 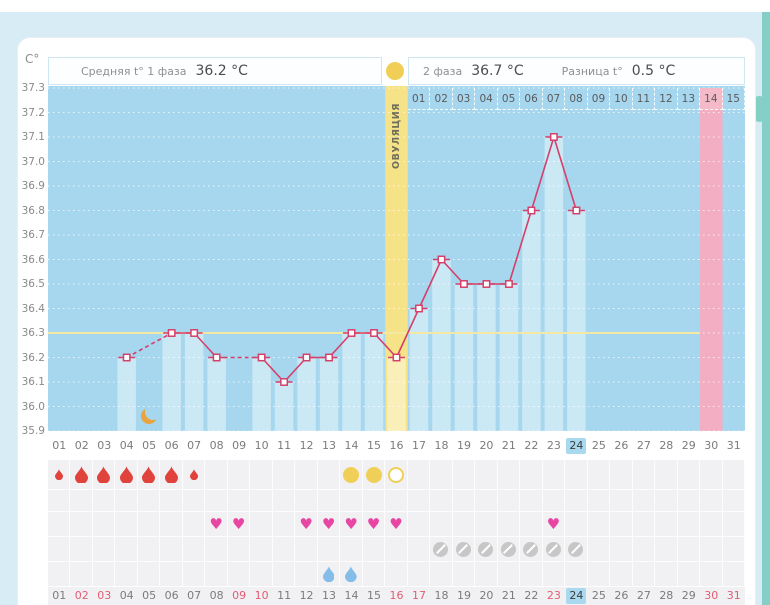 I want to click on calendar-day-label-27: 27, so click(x=644, y=596).